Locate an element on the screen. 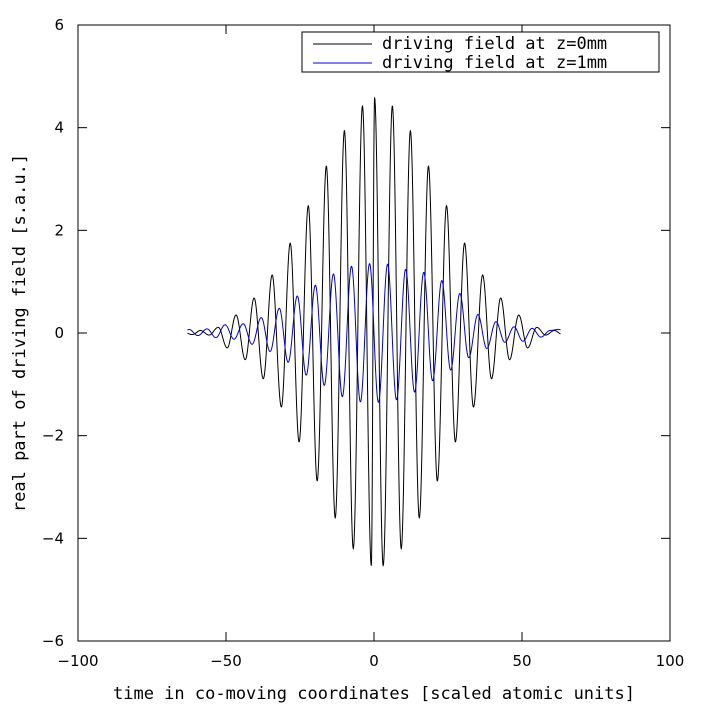  y-axis-label: real part of driving field [s.a.u.] is located at coordinates (20, 333).